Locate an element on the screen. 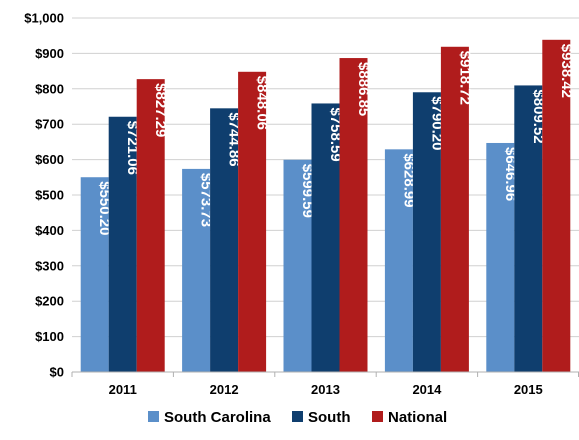 Image resolution: width=579 pixels, height=440 pixels. y-tick-label: $400 is located at coordinates (49, 230).